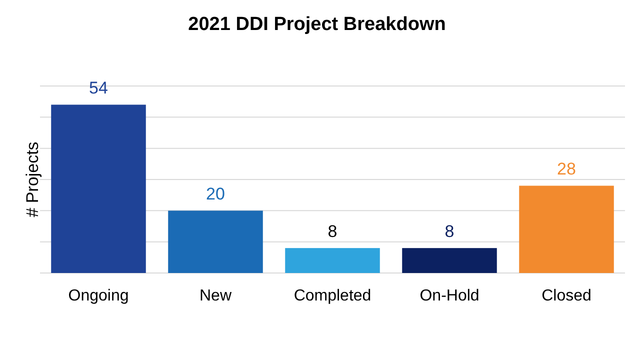 Image resolution: width=634 pixels, height=342 pixels. I want to click on y-axis-title: # Projects, so click(32, 180).